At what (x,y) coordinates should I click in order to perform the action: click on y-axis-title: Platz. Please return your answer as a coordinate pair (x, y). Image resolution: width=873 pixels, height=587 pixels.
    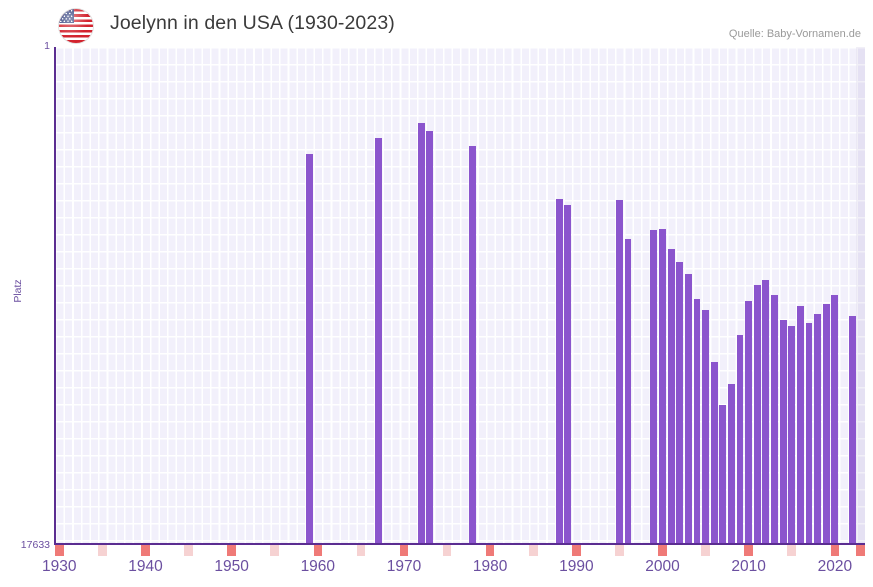
    Looking at the image, I should click on (18, 291).